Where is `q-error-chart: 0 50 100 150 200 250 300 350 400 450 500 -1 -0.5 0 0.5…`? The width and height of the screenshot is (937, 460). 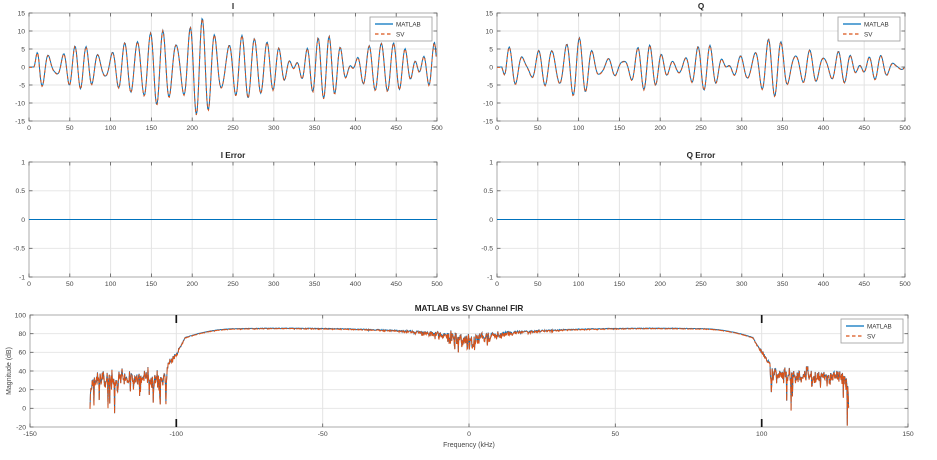
q-error-chart: 0 50 100 150 200 250 300 350 400 450 500 -1 -0.5 0 0.5… is located at coordinates (696, 219).